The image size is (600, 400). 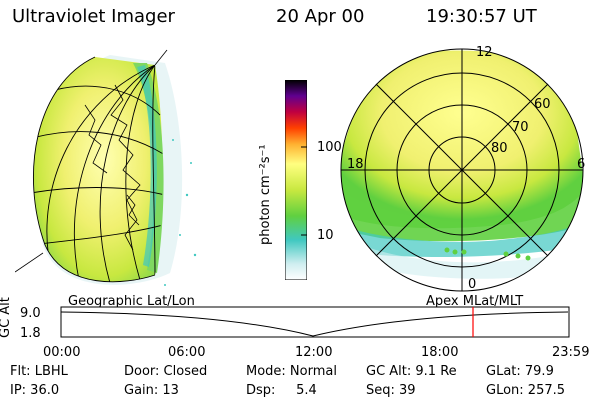 I want to click on colorbar-tick-10: 10, so click(x=325, y=235).